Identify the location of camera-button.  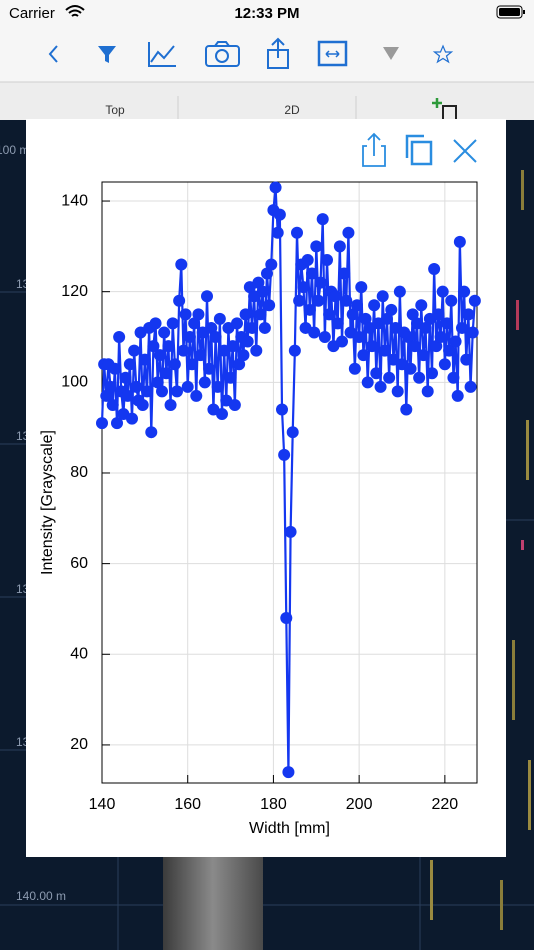
(222, 54).